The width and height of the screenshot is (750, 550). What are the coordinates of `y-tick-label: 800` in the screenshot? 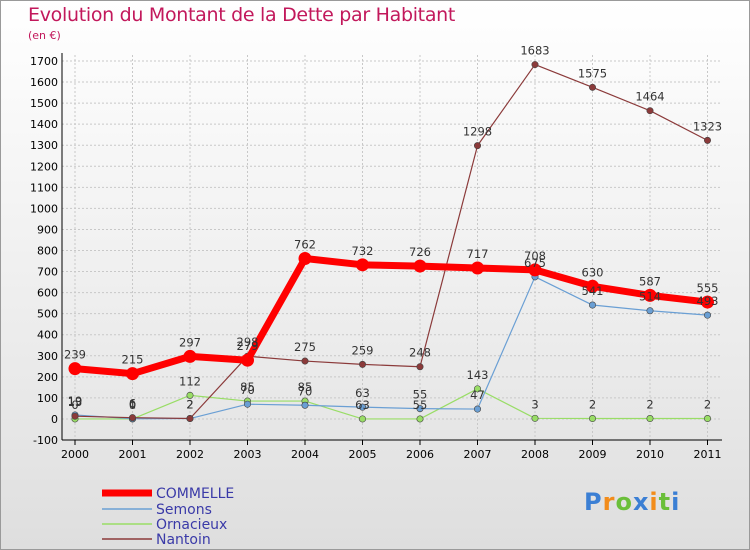 It's located at (47, 251).